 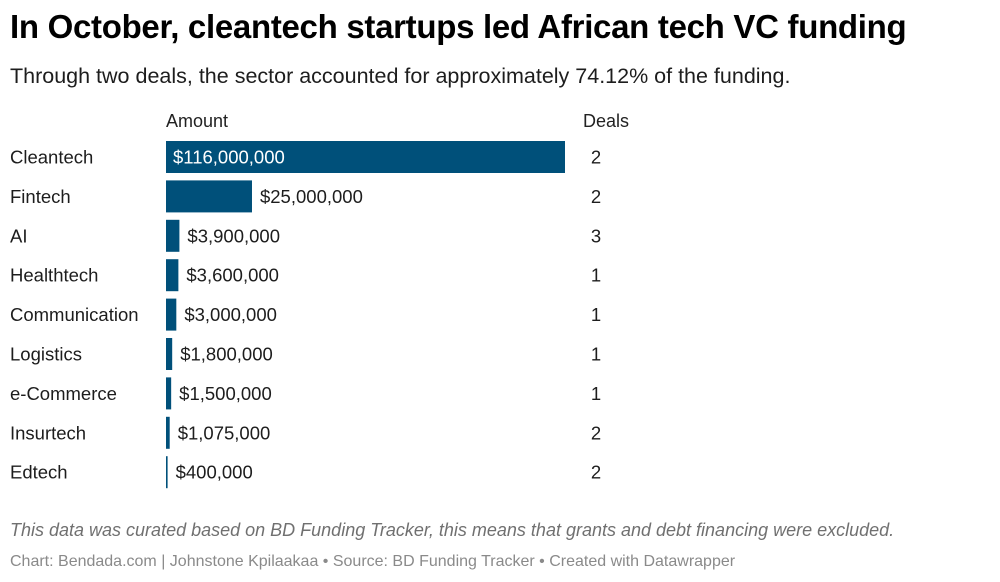 What do you see at coordinates (197, 121) in the screenshot?
I see `amount-column-header: Amount` at bounding box center [197, 121].